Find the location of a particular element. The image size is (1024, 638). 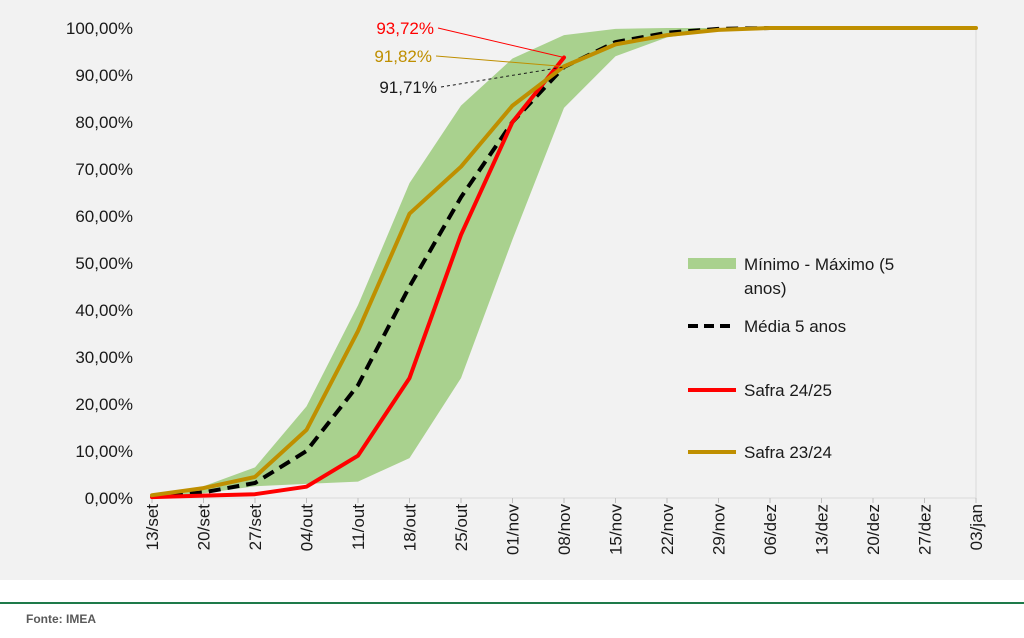

x-tick-label: 06/dez is located at coordinates (770, 529).